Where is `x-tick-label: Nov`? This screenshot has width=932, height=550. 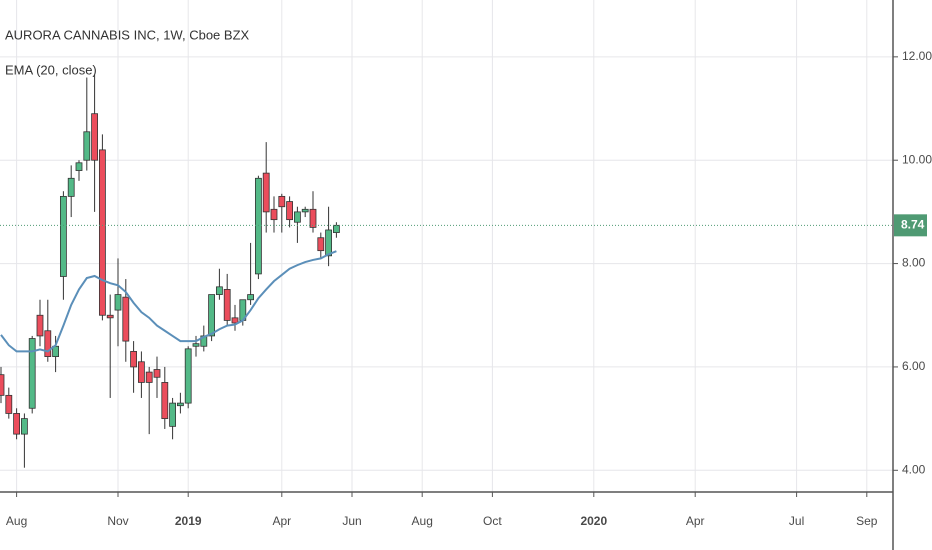 x-tick-label: Nov is located at coordinates (117, 521).